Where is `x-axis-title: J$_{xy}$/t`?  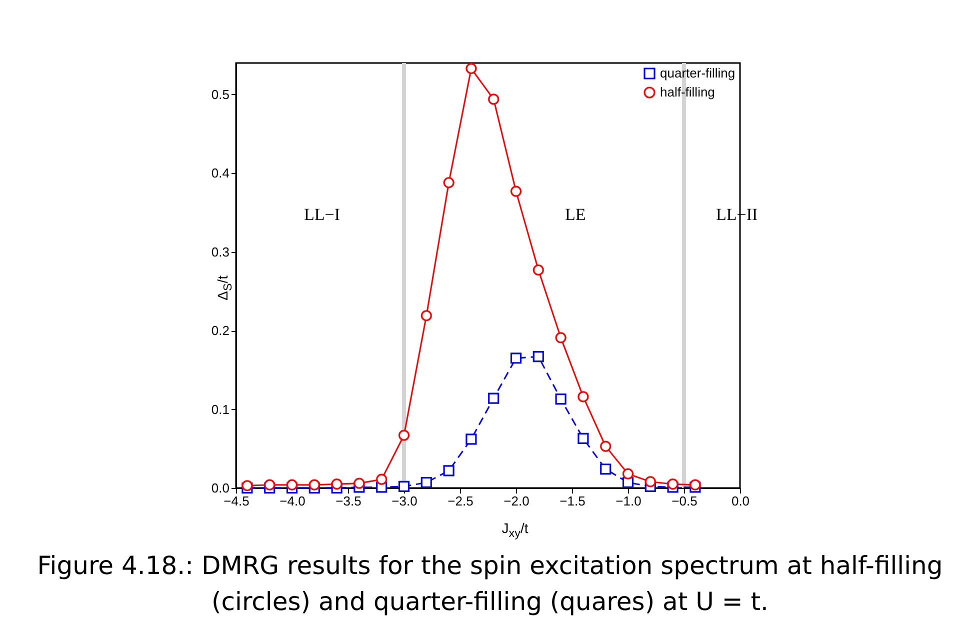
x-axis-title: J$_{xy}$/t is located at coordinates (515, 530).